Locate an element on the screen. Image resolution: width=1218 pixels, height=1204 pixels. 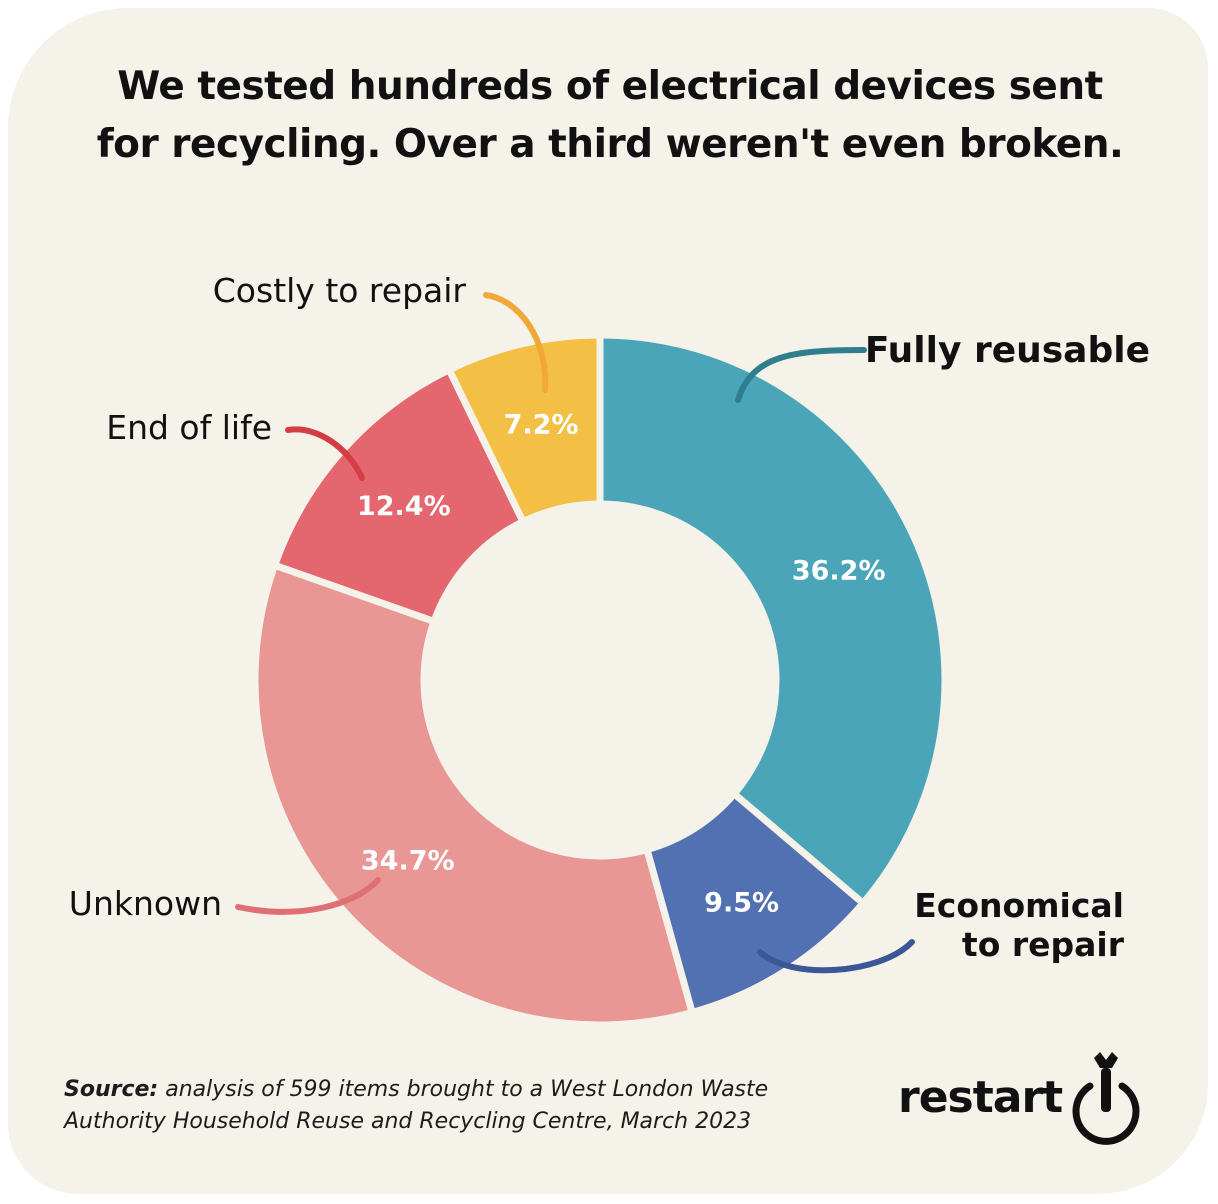
source-label: Source: is located at coordinates (111, 1089).